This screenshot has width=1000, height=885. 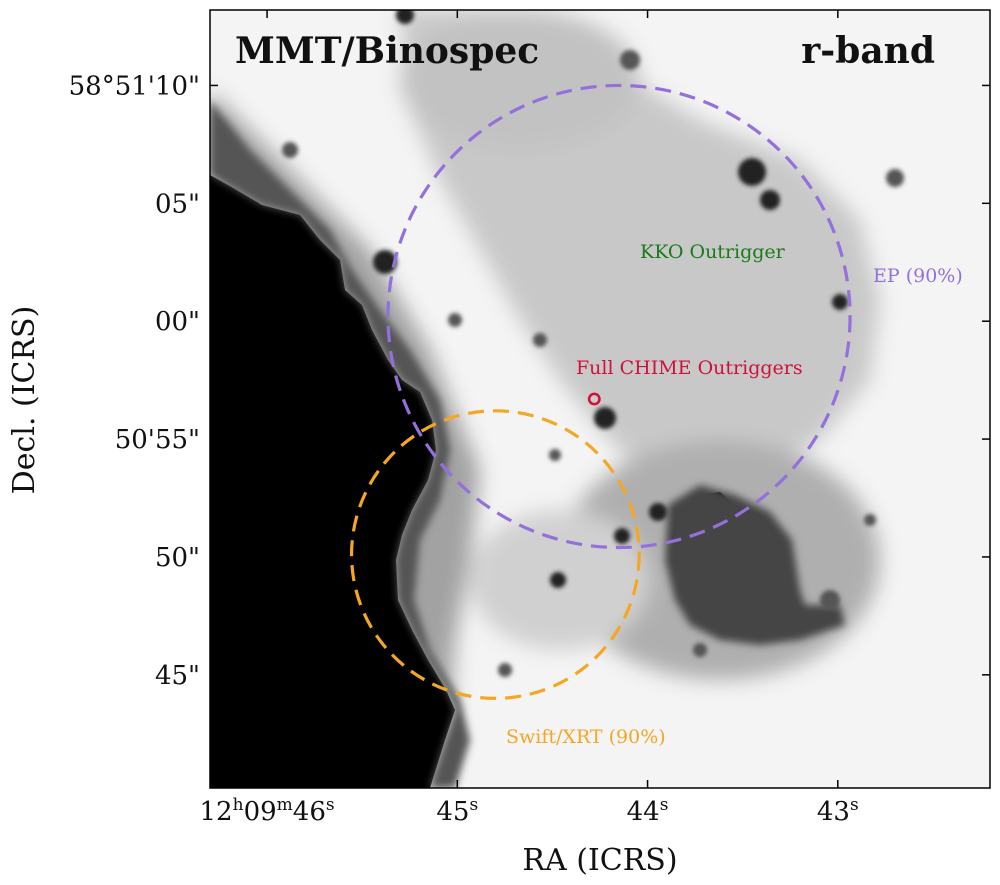 What do you see at coordinates (157, 440) in the screenshot?
I see `y-tick-label-3: 50'55"` at bounding box center [157, 440].